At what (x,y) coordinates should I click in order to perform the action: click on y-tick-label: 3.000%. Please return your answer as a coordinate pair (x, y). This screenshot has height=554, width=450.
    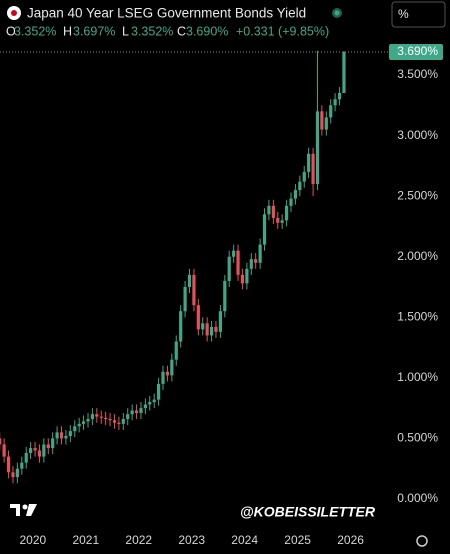
    Looking at the image, I should click on (417, 135).